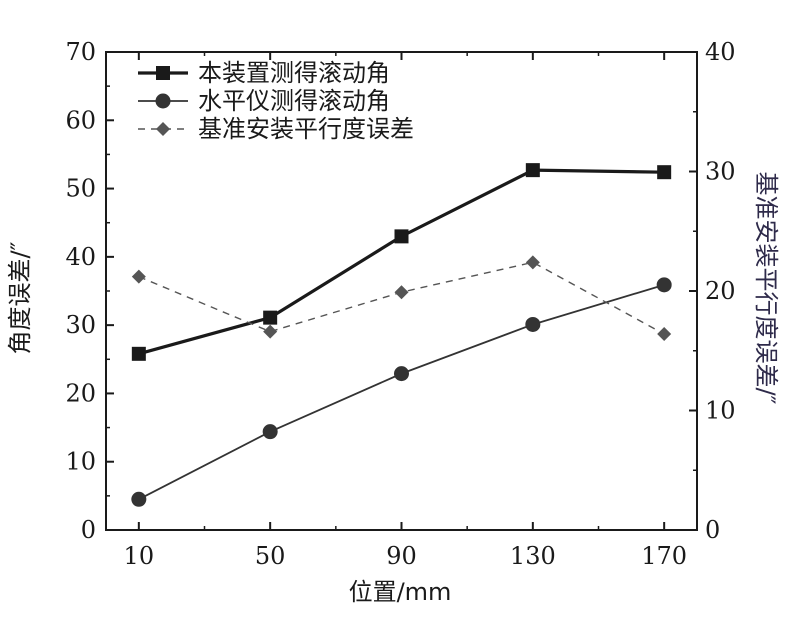 The width and height of the screenshot is (794, 644). Describe the element at coordinates (80, 257) in the screenshot. I see `y-tick-label: 40` at that location.